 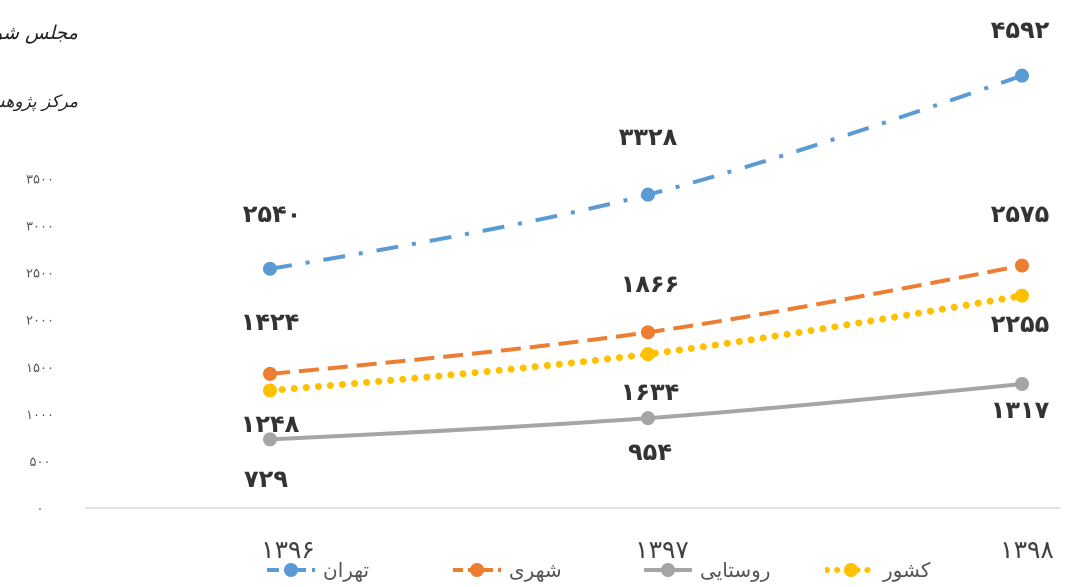 What do you see at coordinates (646, 343) in the screenshot?
I see `series-line` at bounding box center [646, 343].